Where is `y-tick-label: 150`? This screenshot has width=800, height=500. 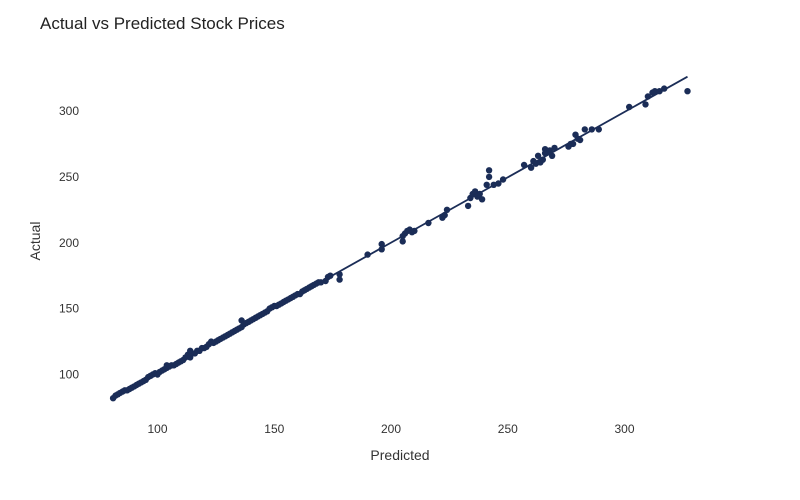 y-tick-label: 150 is located at coordinates (69, 309).